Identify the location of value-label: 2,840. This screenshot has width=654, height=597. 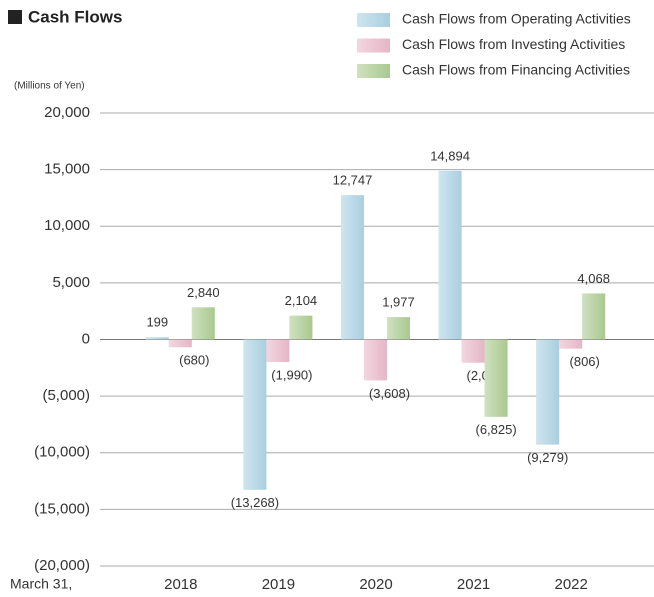
(203, 292).